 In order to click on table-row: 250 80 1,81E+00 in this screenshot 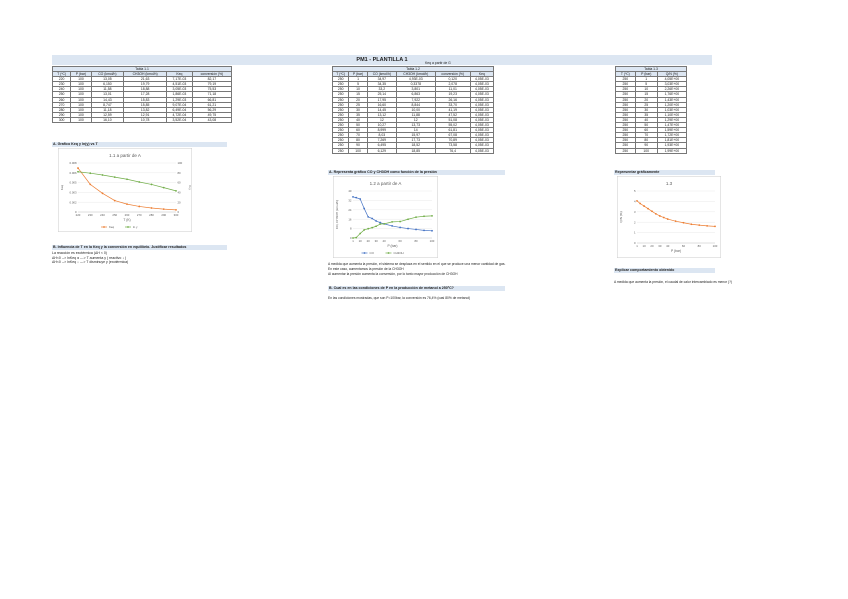, I will do `click(651, 140)`.